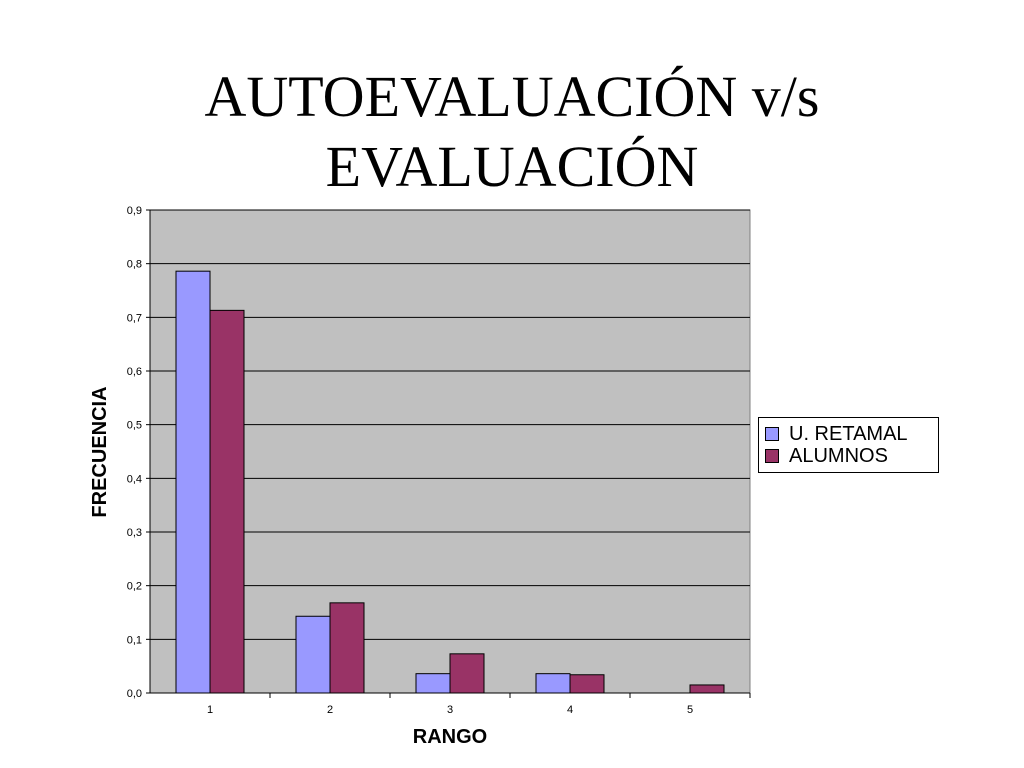  Describe the element at coordinates (134, 479) in the screenshot. I see `y-tick-label: 0,4` at that location.